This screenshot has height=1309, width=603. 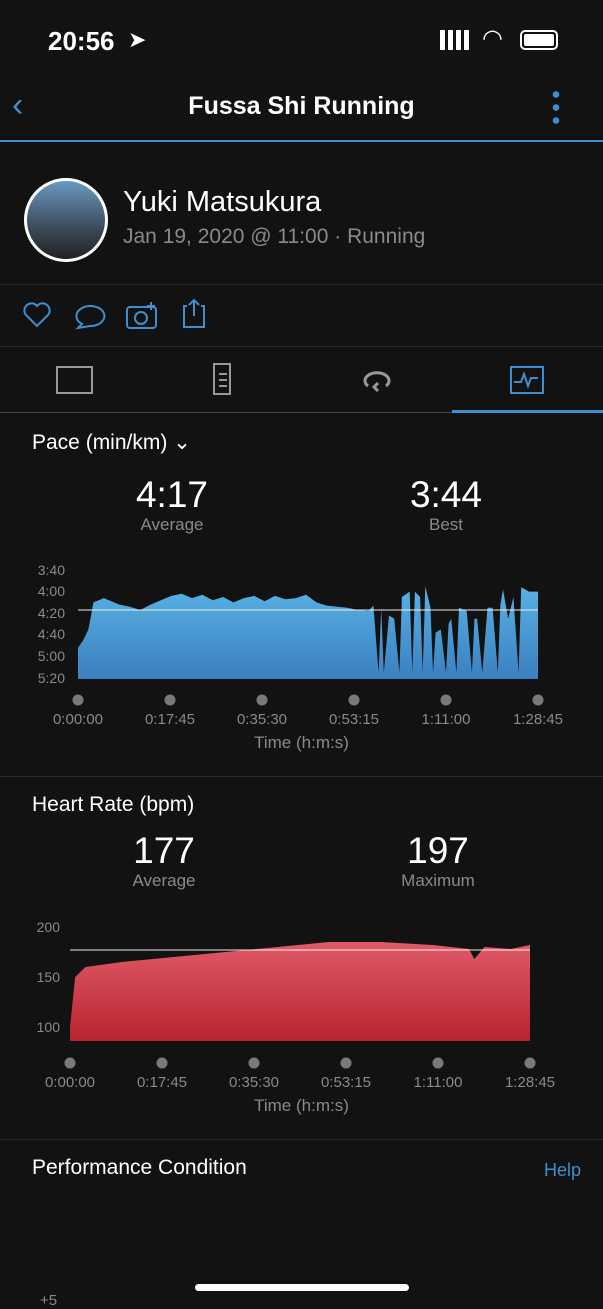 What do you see at coordinates (301, 742) in the screenshot?
I see `pace-x-label: Time (h:m:s)` at bounding box center [301, 742].